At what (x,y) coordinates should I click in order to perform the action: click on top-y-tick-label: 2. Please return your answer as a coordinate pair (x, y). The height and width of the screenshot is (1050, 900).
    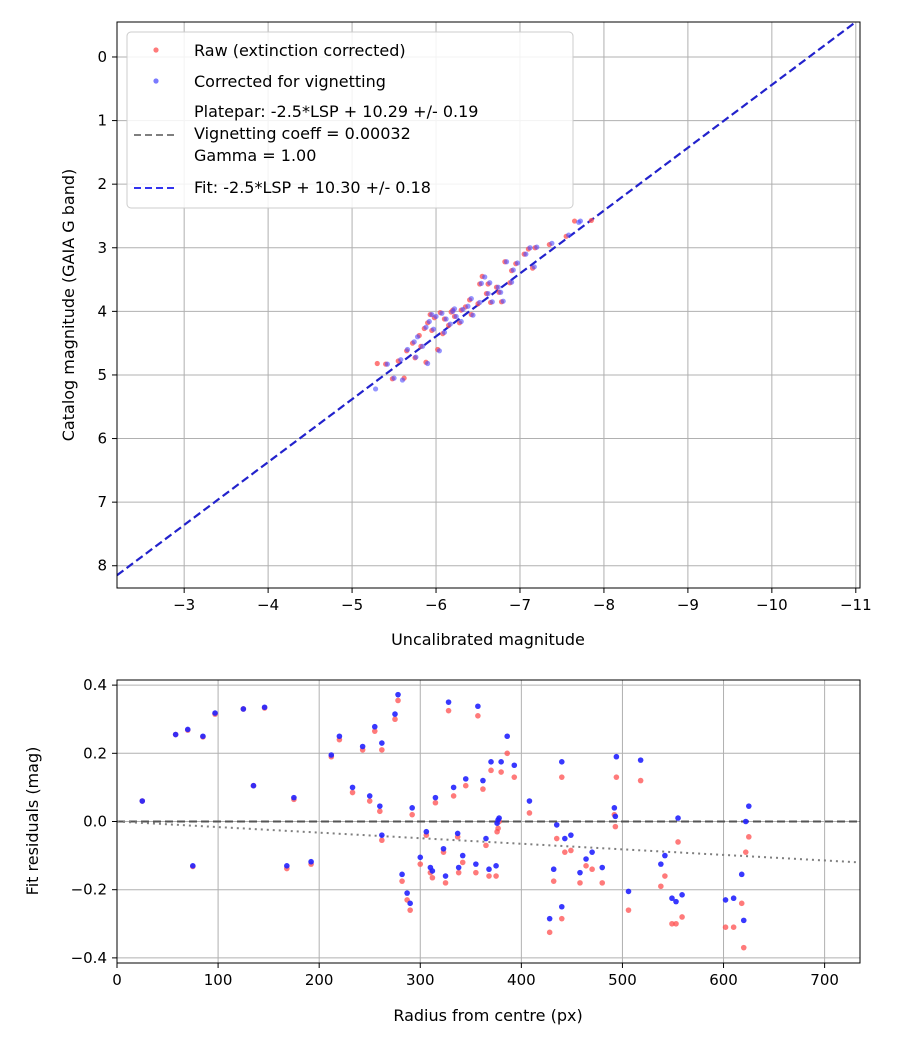
    Looking at the image, I should click on (102, 184).